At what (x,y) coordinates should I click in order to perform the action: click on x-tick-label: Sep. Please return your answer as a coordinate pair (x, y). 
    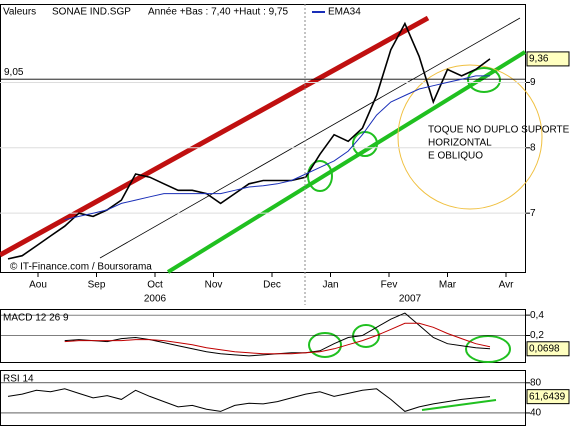
    Looking at the image, I should click on (97, 285).